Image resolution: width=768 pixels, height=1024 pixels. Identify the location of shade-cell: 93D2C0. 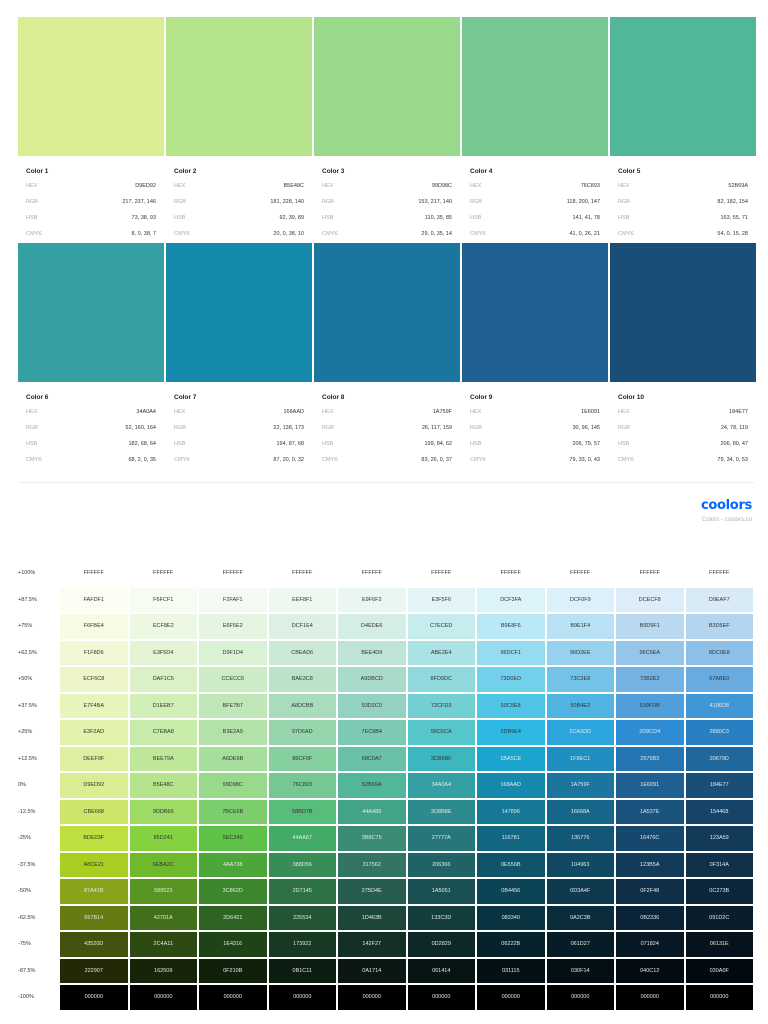
(372, 705).